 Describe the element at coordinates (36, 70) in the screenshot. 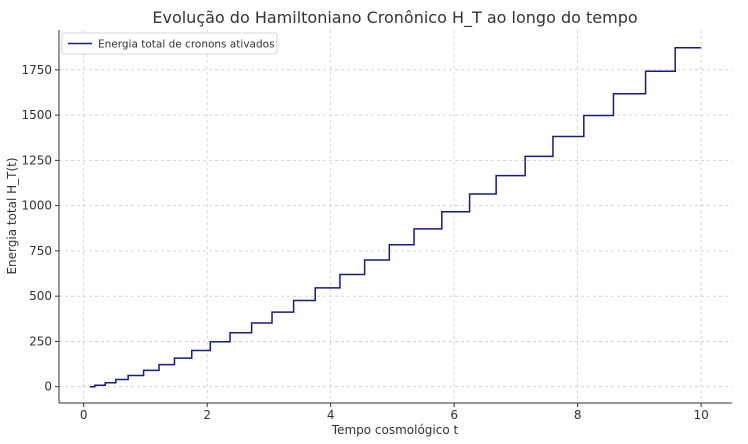

I see `y-tick-label: 1750` at that location.